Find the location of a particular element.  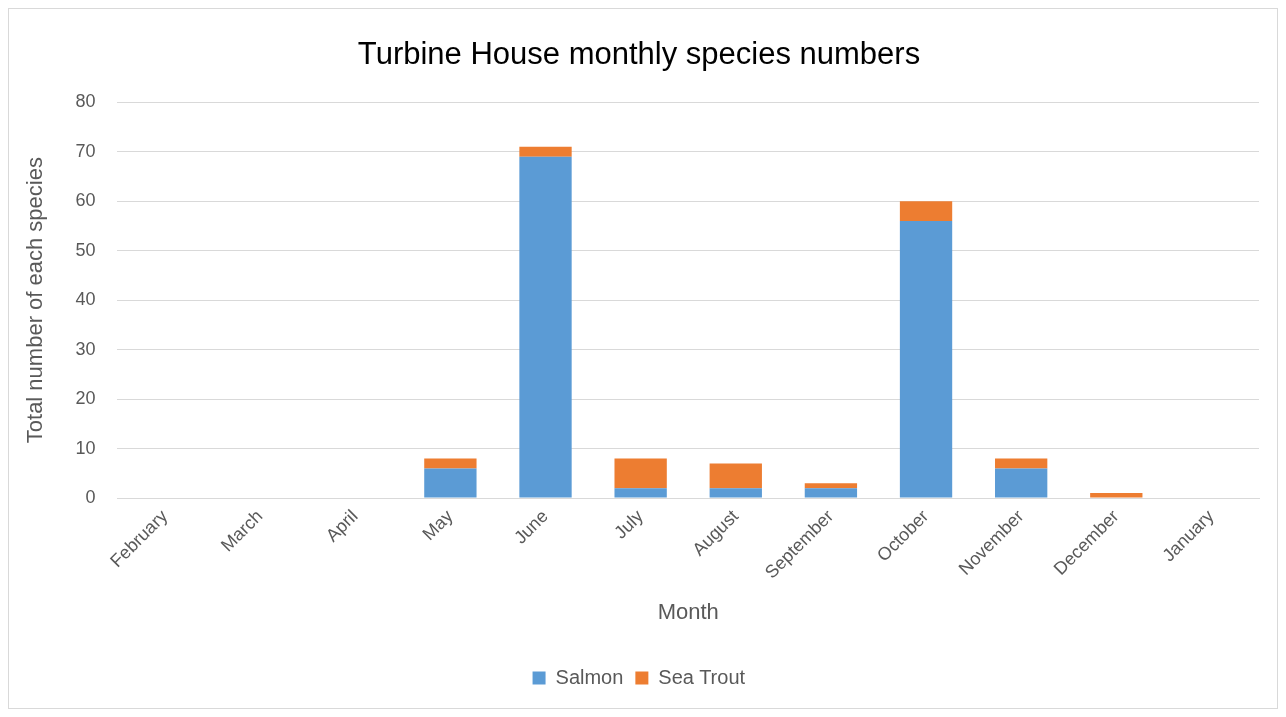

y-tick-label: 50 is located at coordinates (85, 249).